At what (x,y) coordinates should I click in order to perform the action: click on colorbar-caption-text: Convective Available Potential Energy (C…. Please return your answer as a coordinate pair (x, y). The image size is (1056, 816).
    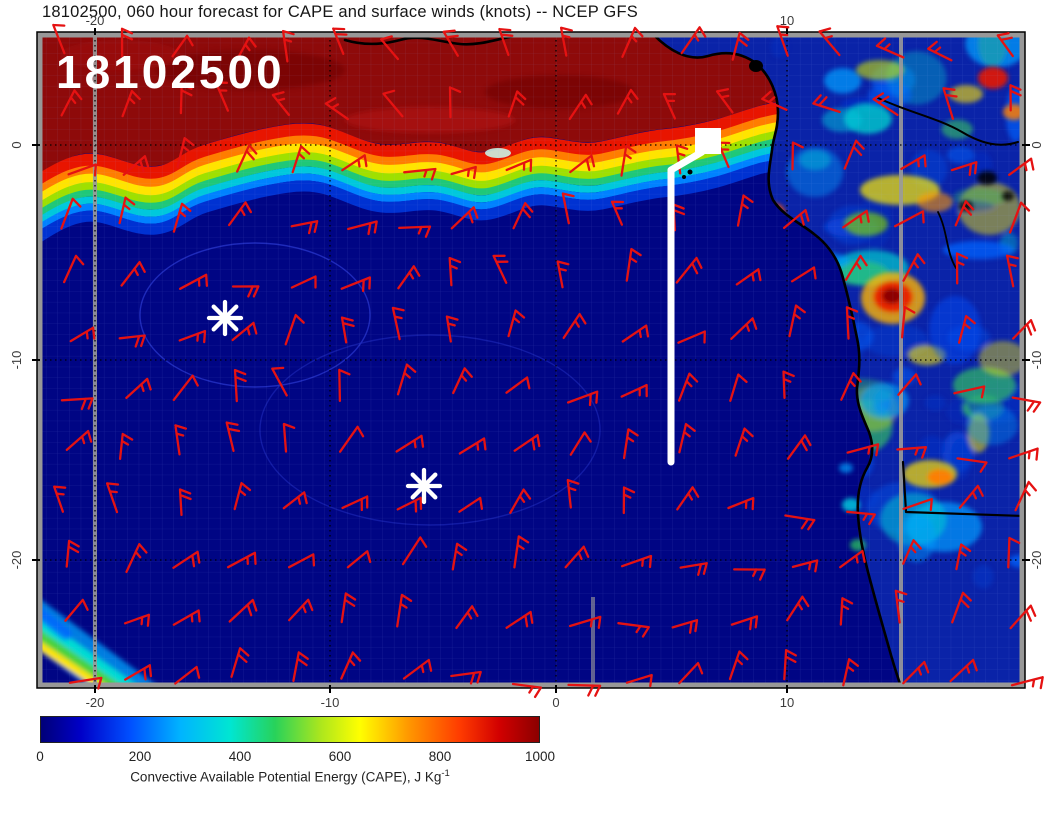
    Looking at the image, I should click on (286, 777).